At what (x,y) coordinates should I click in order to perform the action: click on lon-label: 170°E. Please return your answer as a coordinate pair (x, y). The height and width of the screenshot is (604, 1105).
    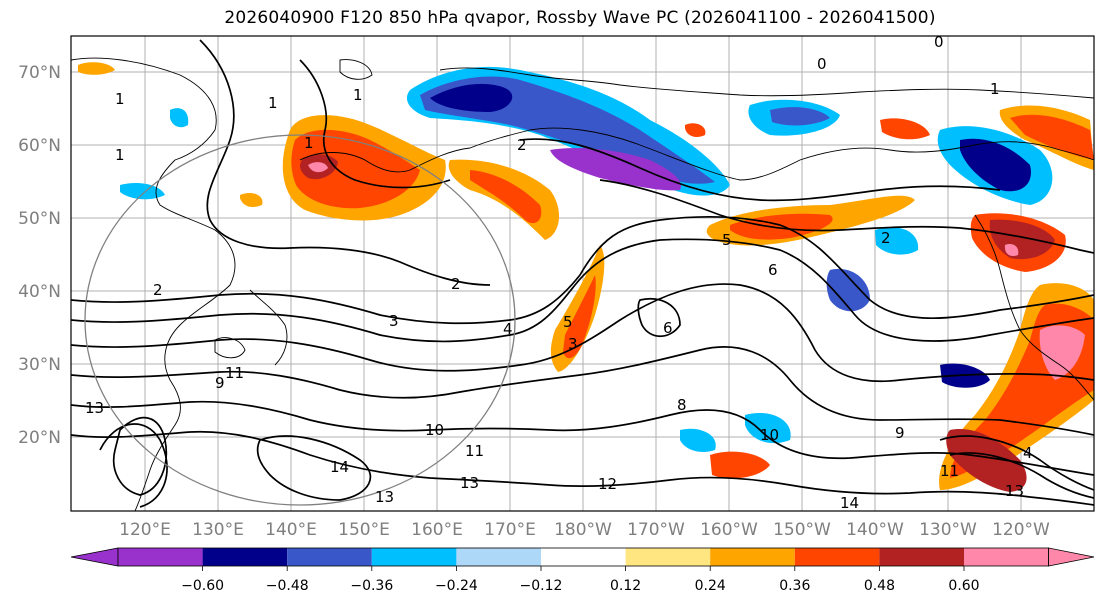
    Looking at the image, I should click on (510, 530).